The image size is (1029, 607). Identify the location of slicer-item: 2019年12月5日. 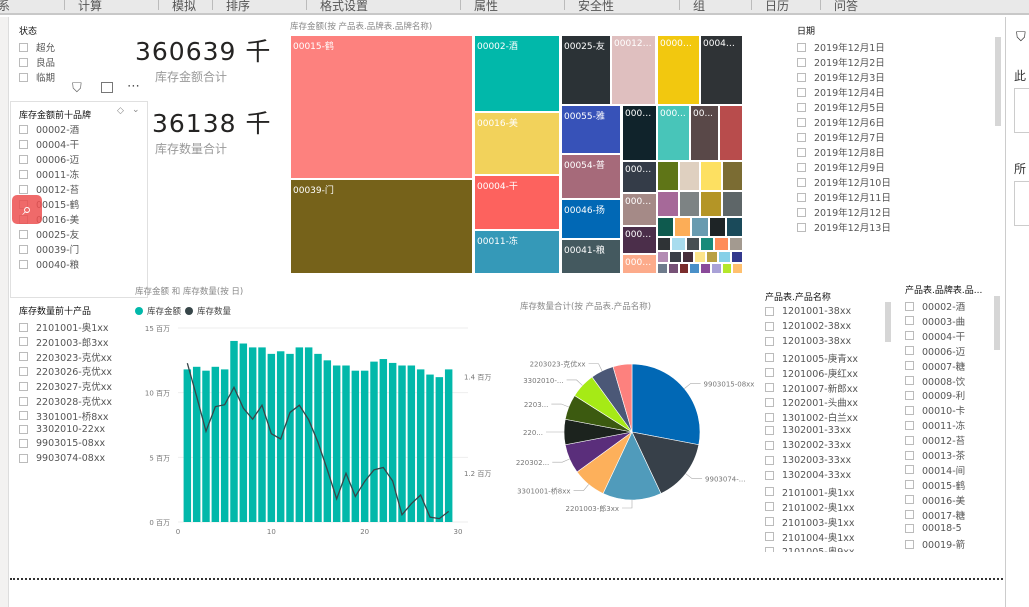
(841, 107).